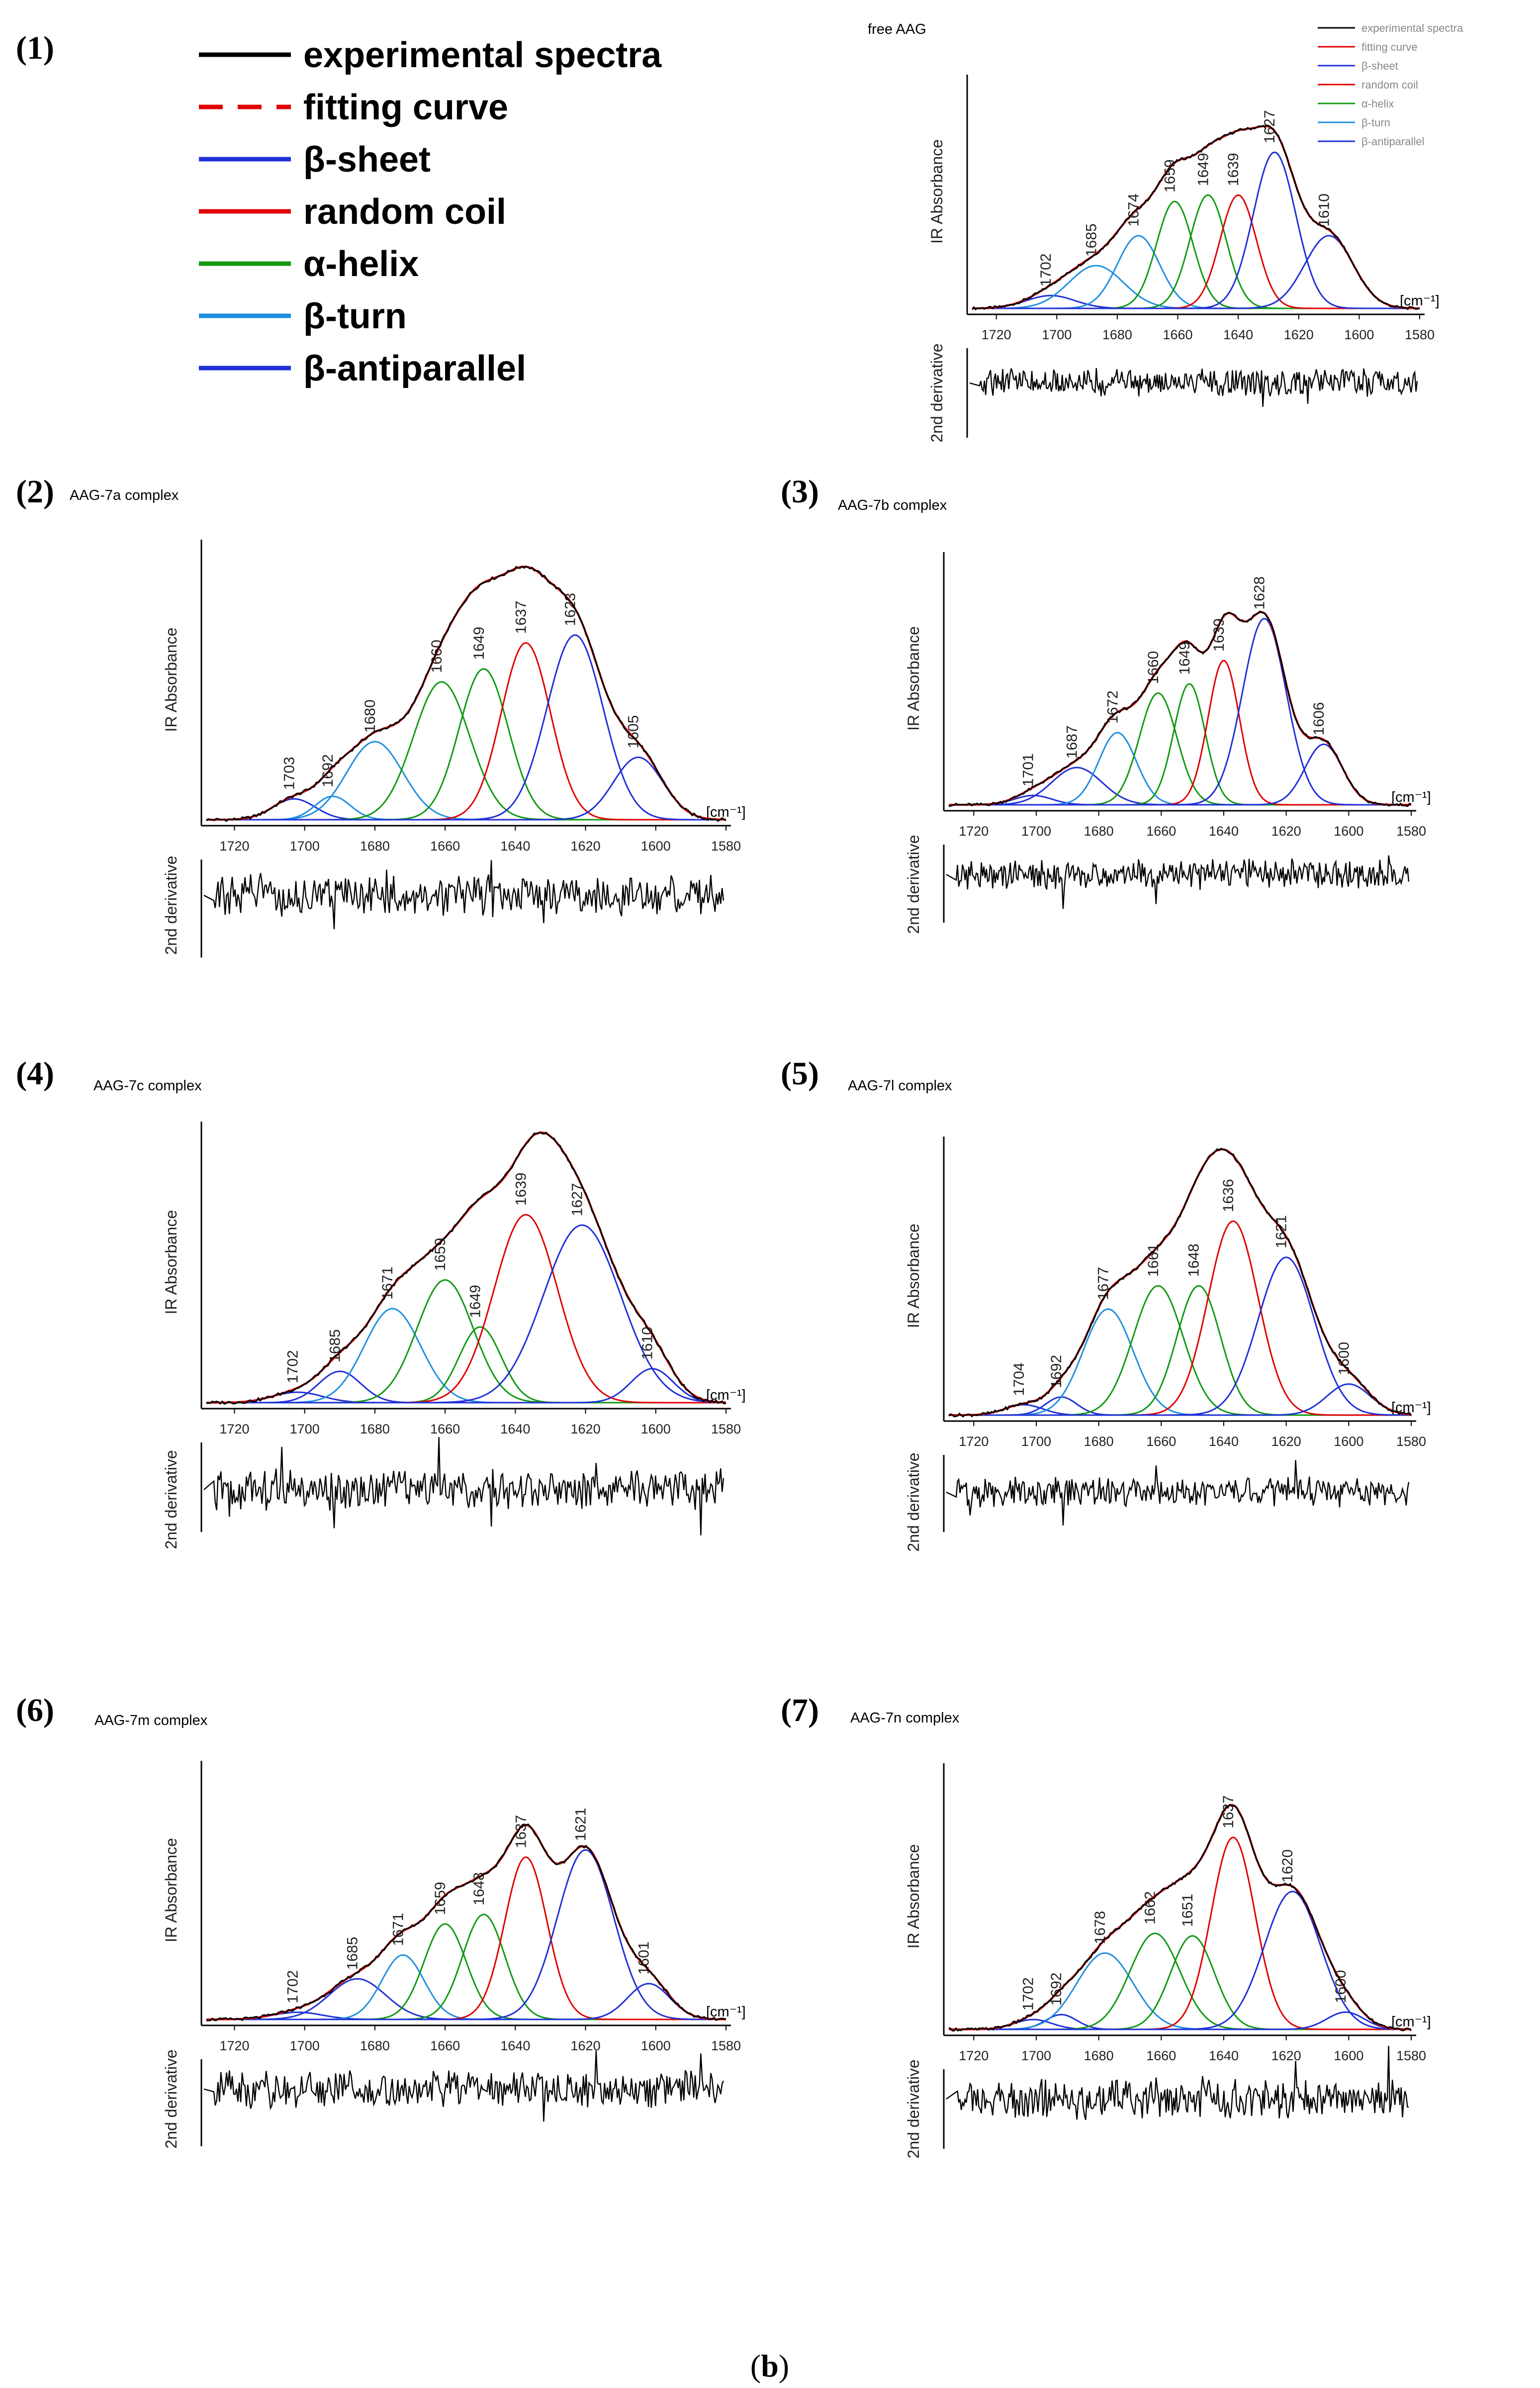  Describe the element at coordinates (1019, 1379) in the screenshot. I see `peak-label-1704: 1704` at that location.